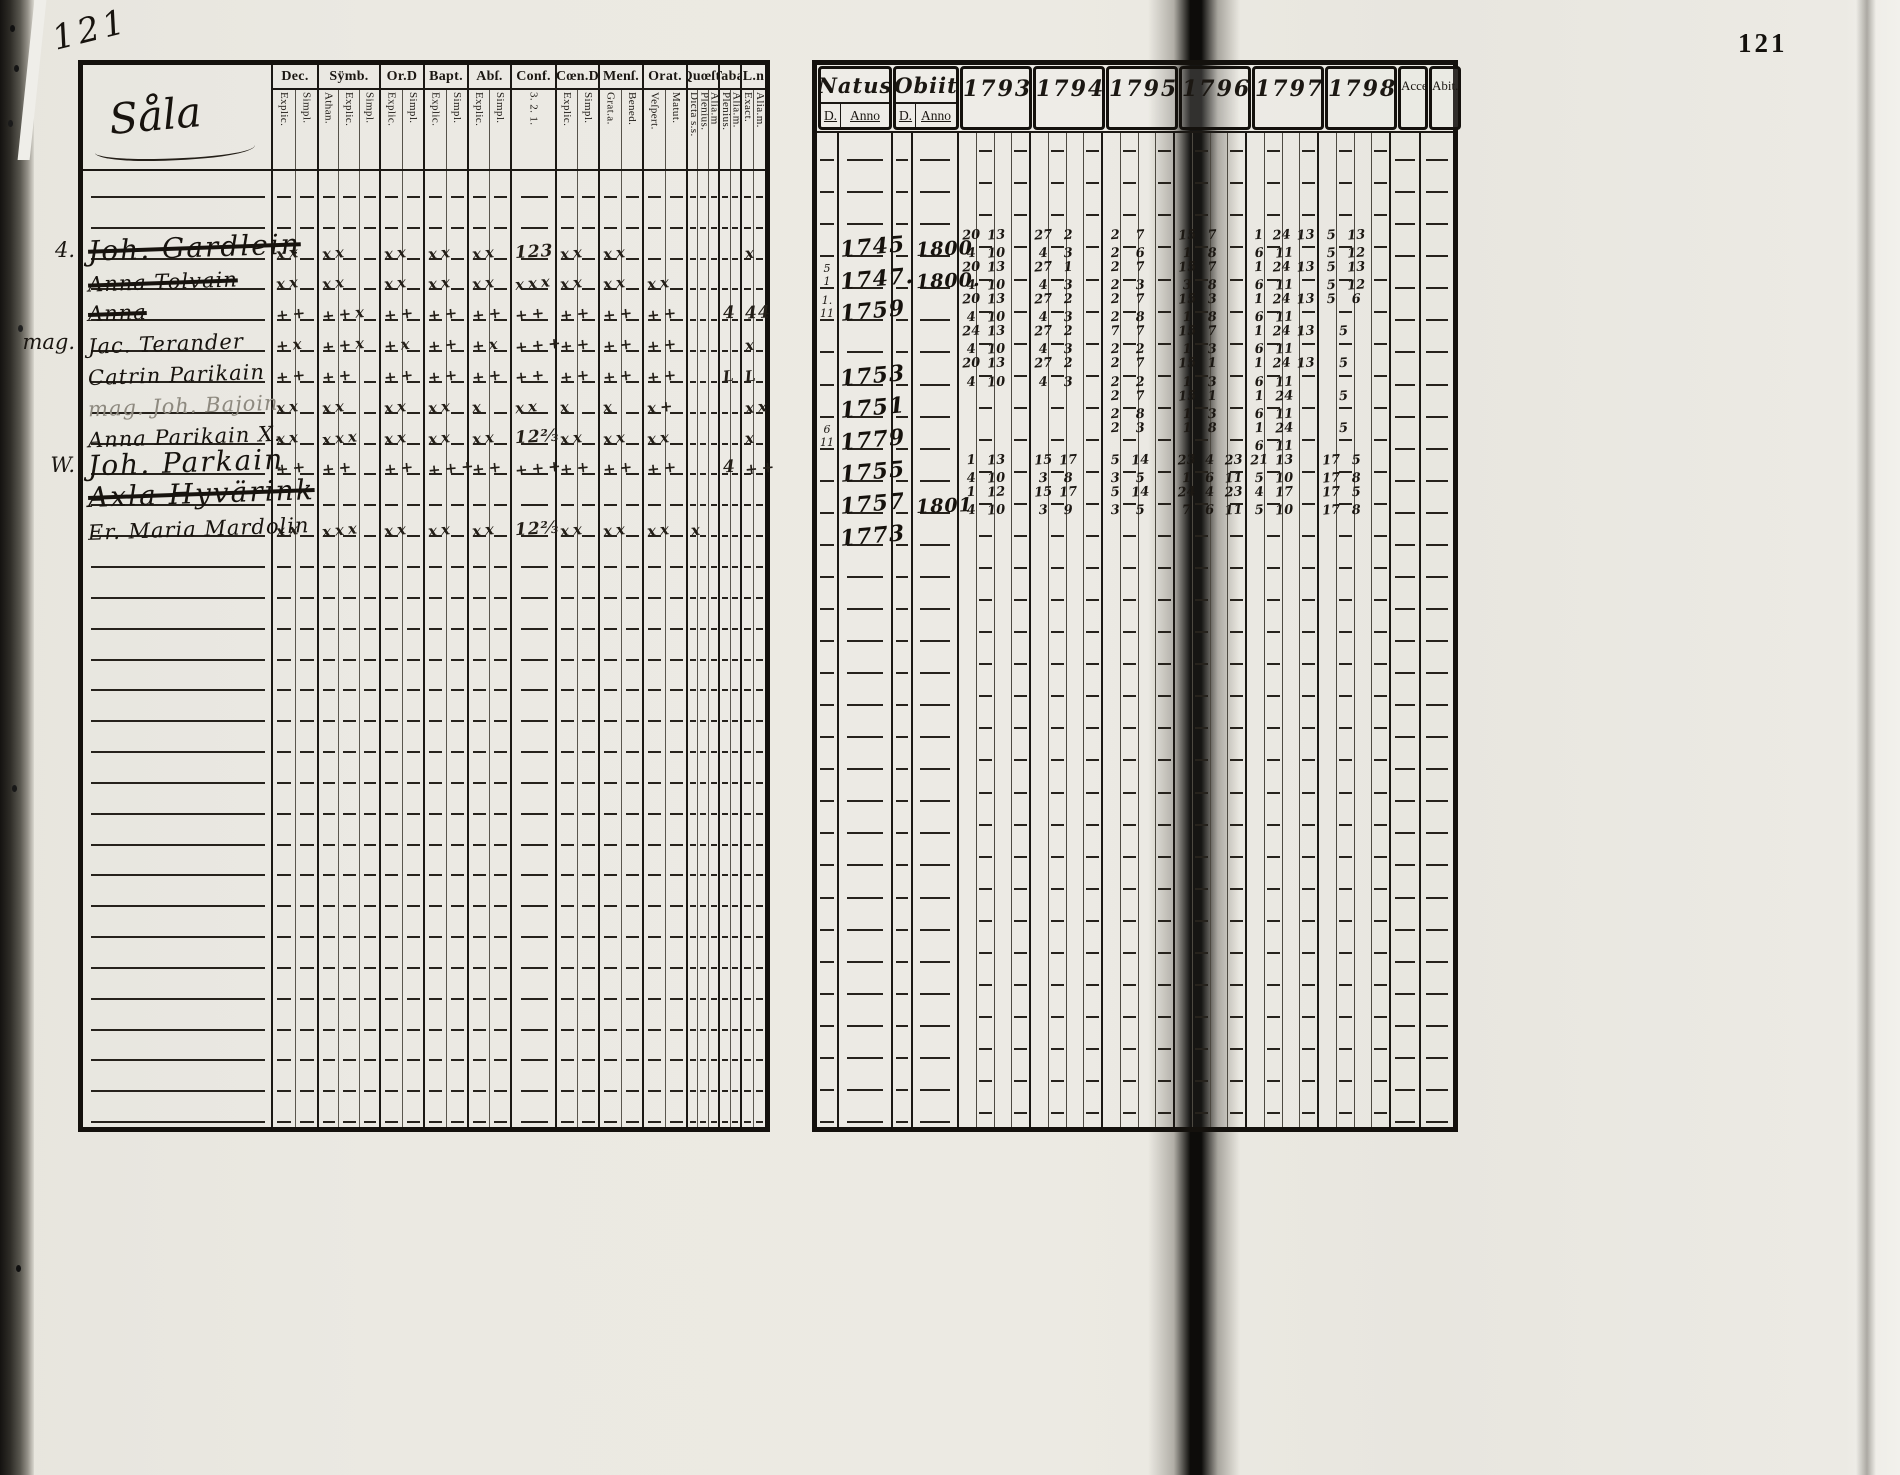  What do you see at coordinates (435, 129) in the screenshot?
I see `subcolumn-header: Explic.` at bounding box center [435, 129].